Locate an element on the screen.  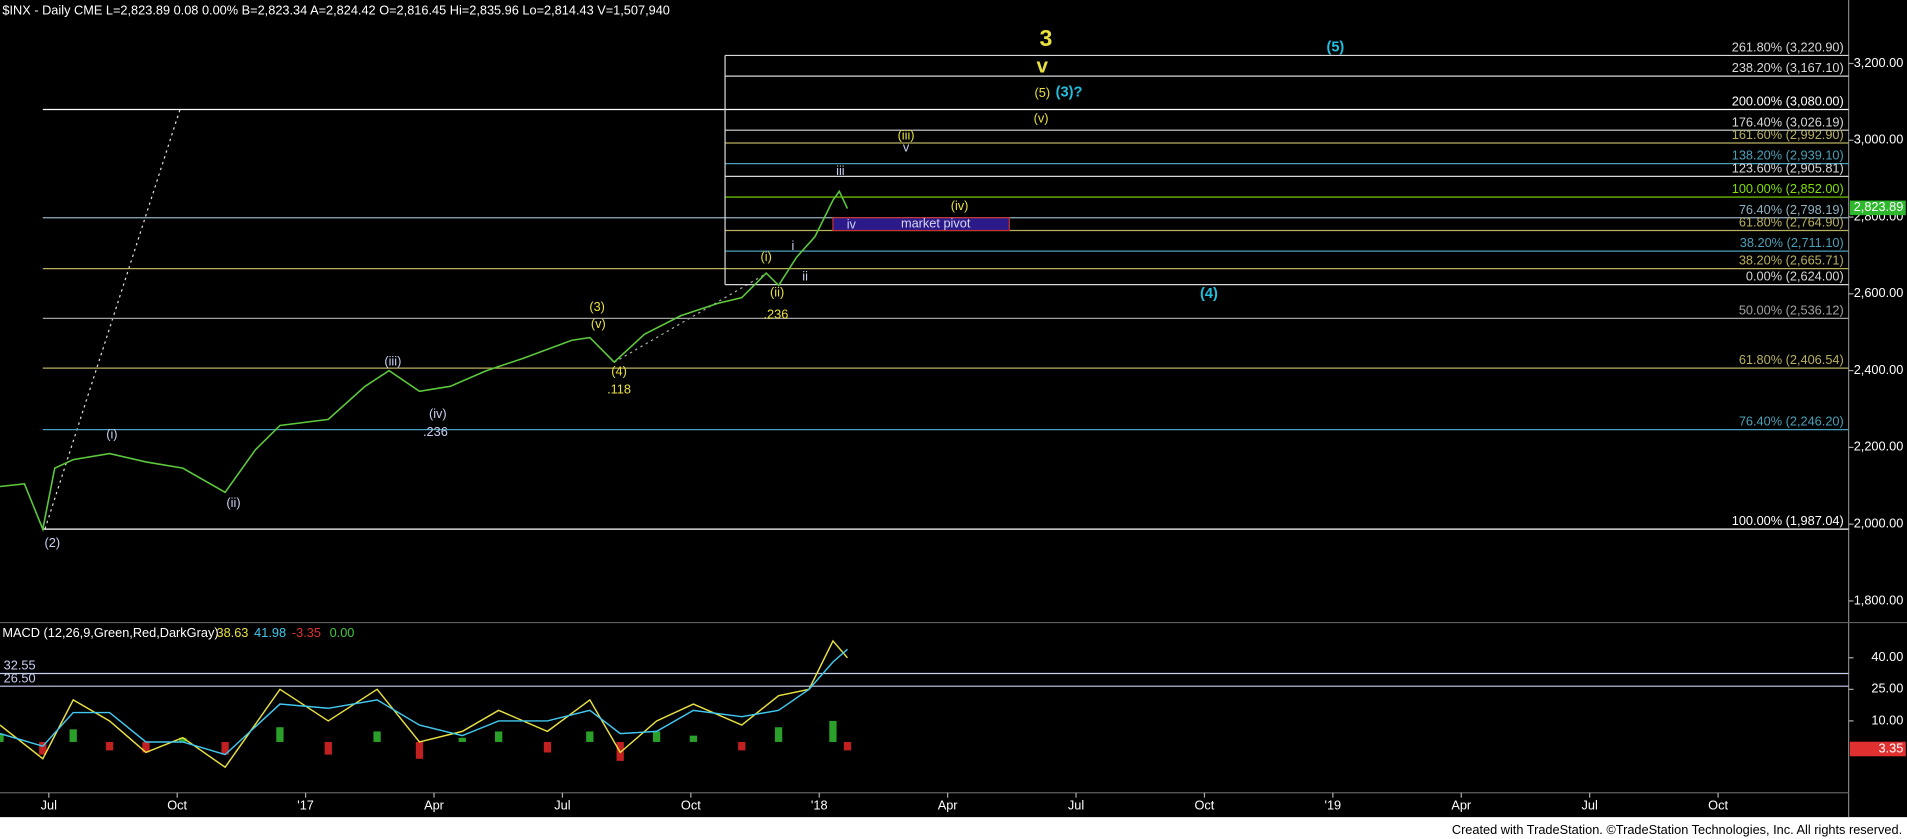
fib-label: 61.80% (2,406.54) is located at coordinates (1791, 359).